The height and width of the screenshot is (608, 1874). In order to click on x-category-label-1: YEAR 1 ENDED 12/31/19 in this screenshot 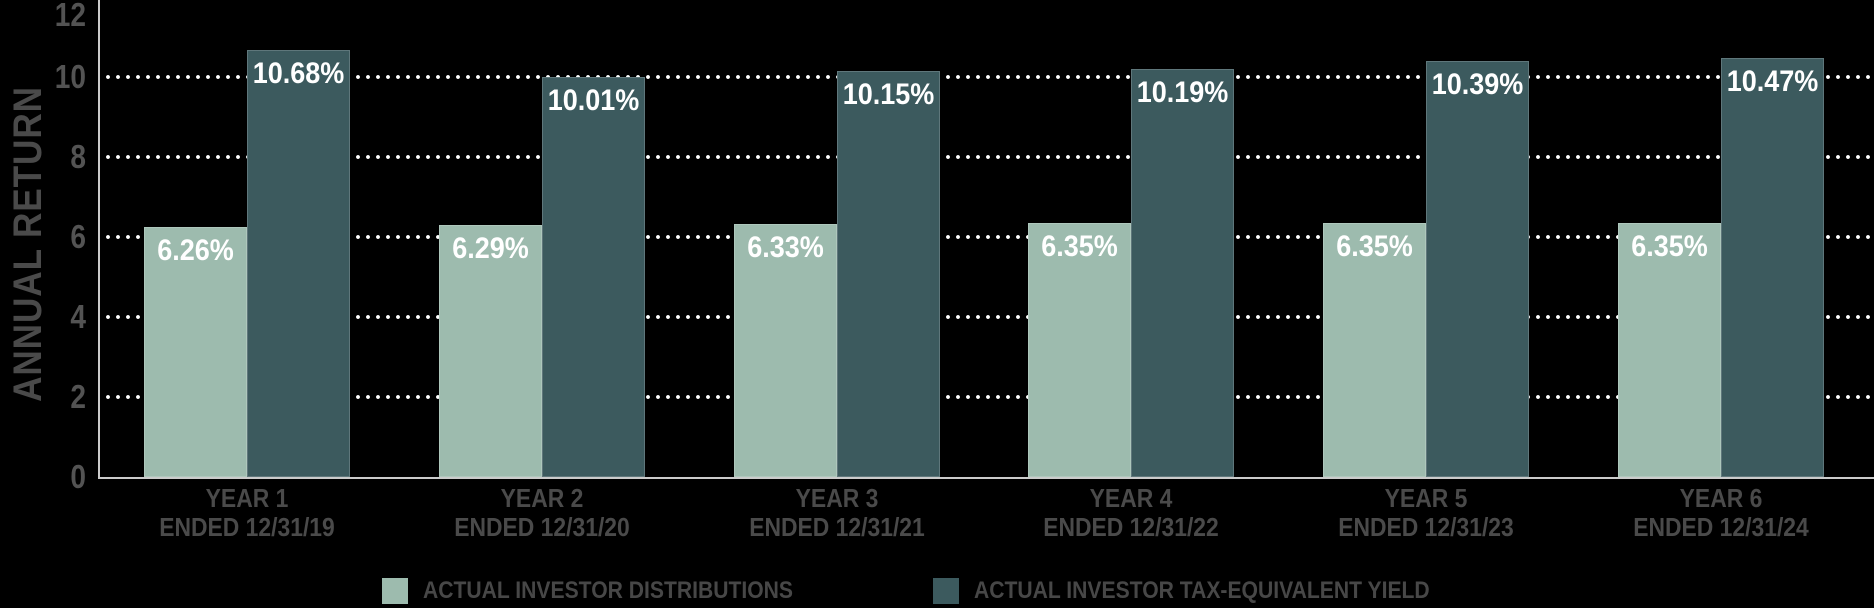, I will do `click(246, 513)`.